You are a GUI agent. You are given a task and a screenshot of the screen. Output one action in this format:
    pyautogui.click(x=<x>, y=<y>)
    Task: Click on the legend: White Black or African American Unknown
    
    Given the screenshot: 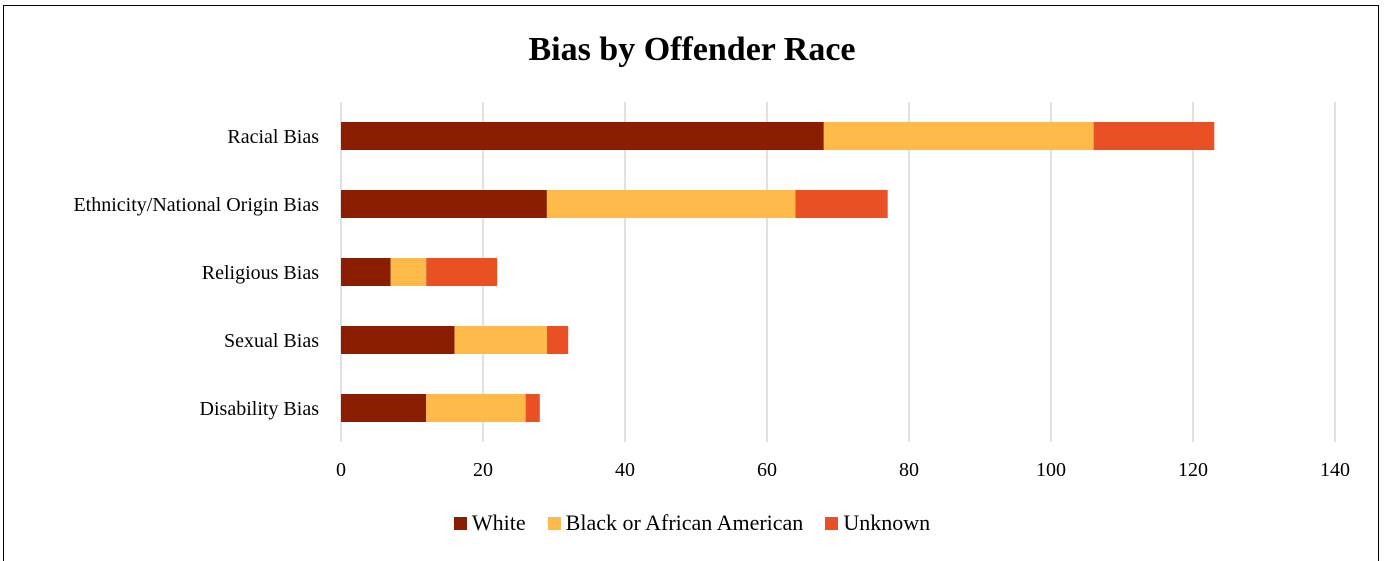 What is the action you would take?
    pyautogui.click(x=692, y=523)
    